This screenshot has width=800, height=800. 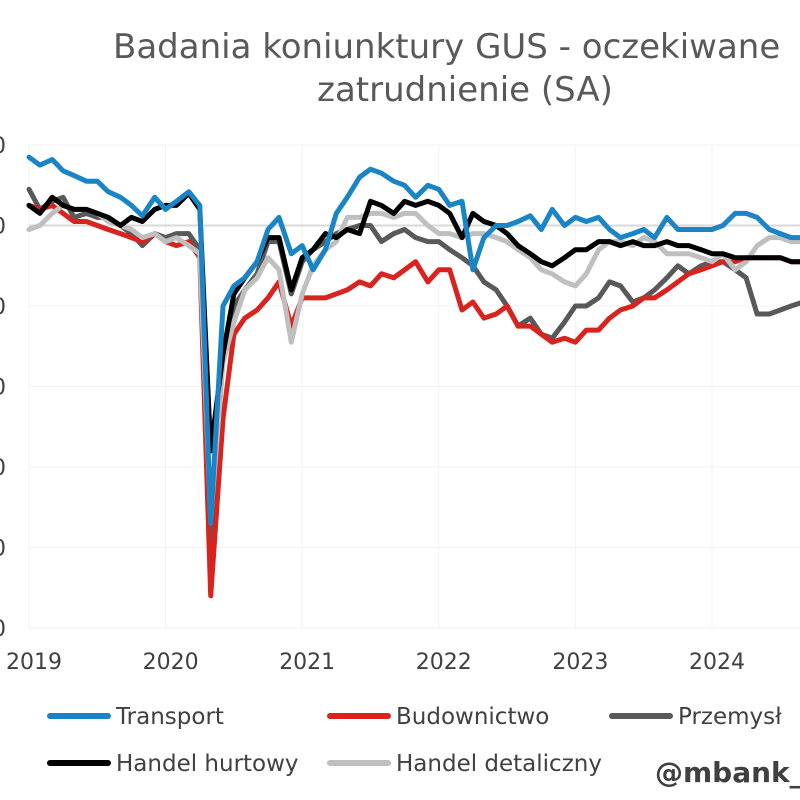 What do you see at coordinates (375, 662) in the screenshot?
I see `x-axis-ticks: 2019 2020 2021 2022 2023 2024` at bounding box center [375, 662].